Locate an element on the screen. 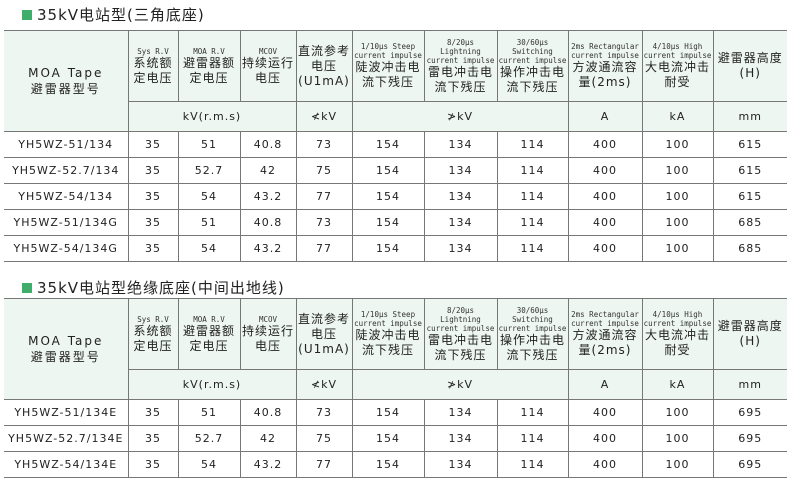  header-model-zh: 避雷器型号 is located at coordinates (65, 357).